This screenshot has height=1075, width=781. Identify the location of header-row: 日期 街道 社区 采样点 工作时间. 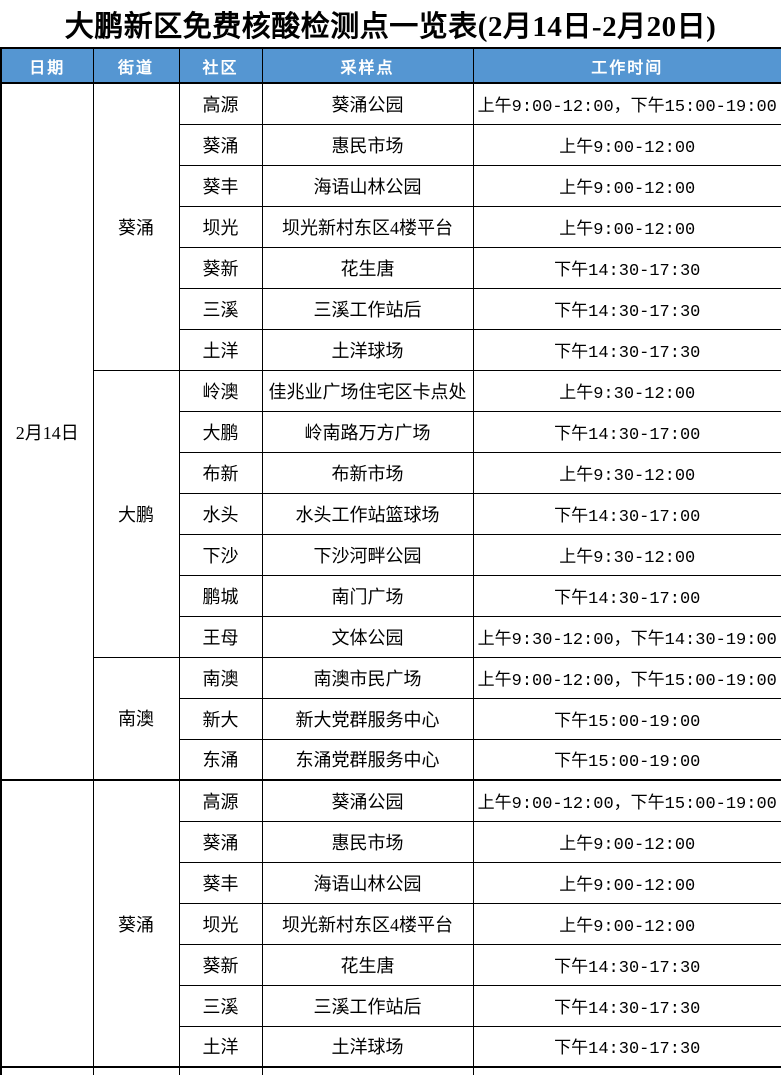
(390, 65).